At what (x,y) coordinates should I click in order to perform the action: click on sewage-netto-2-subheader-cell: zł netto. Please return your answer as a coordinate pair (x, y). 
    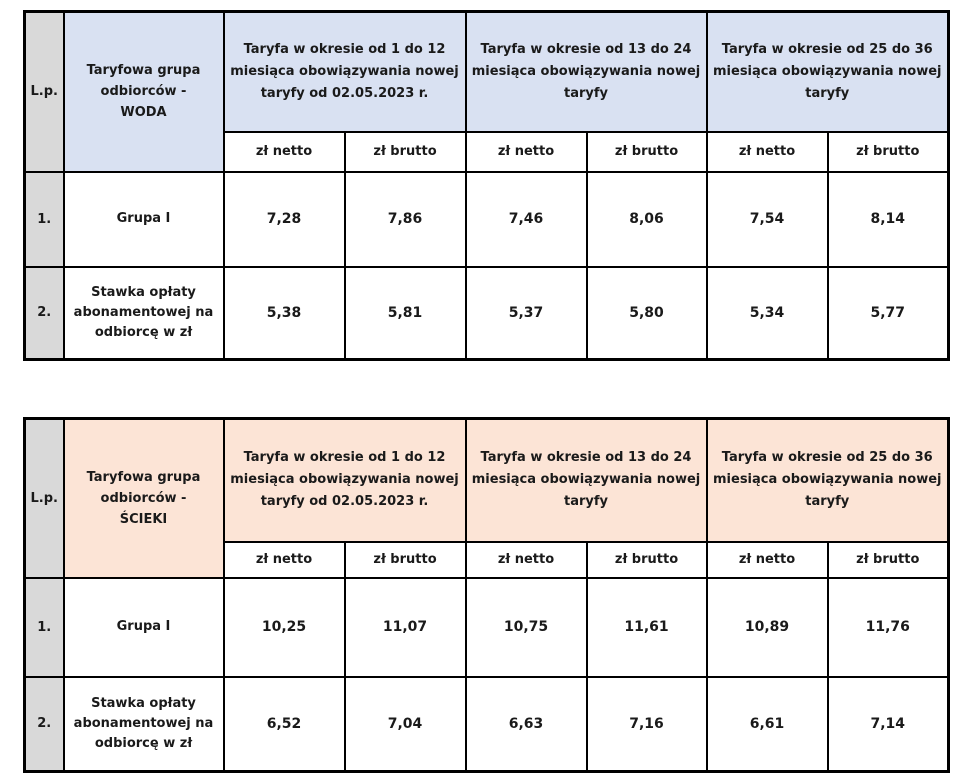
    Looking at the image, I should click on (526, 559).